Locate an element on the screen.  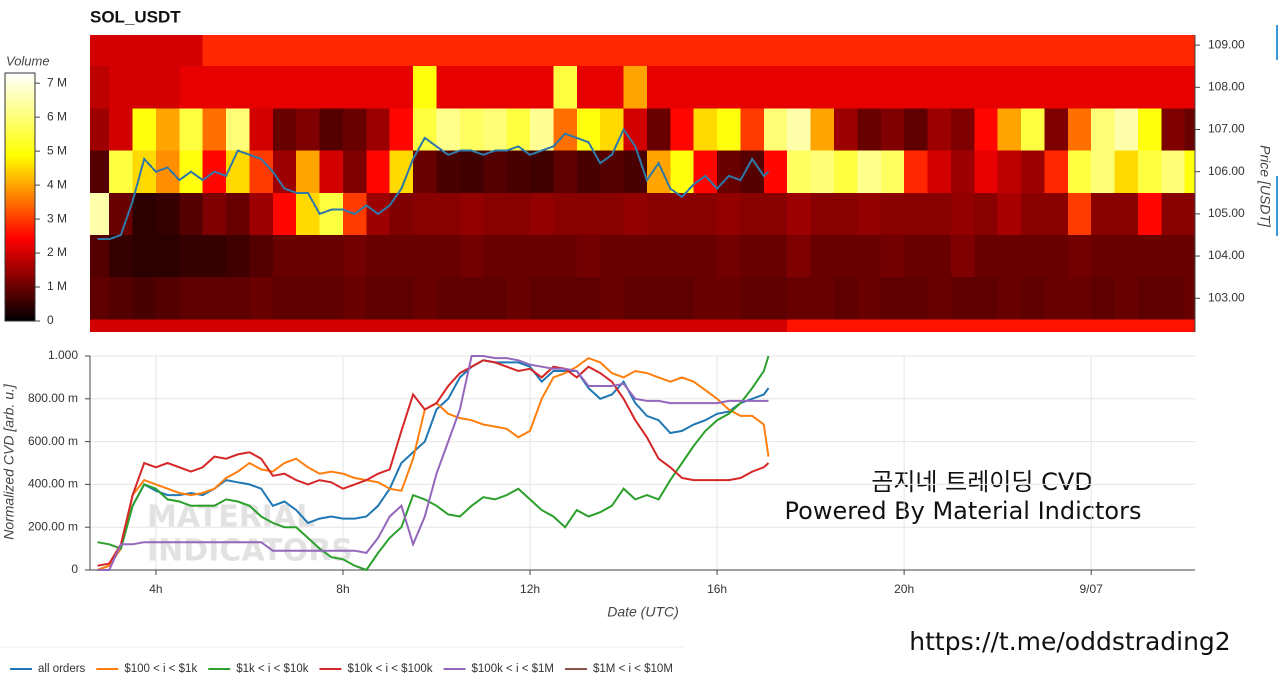
x-tick-label: 12h is located at coordinates (530, 589).